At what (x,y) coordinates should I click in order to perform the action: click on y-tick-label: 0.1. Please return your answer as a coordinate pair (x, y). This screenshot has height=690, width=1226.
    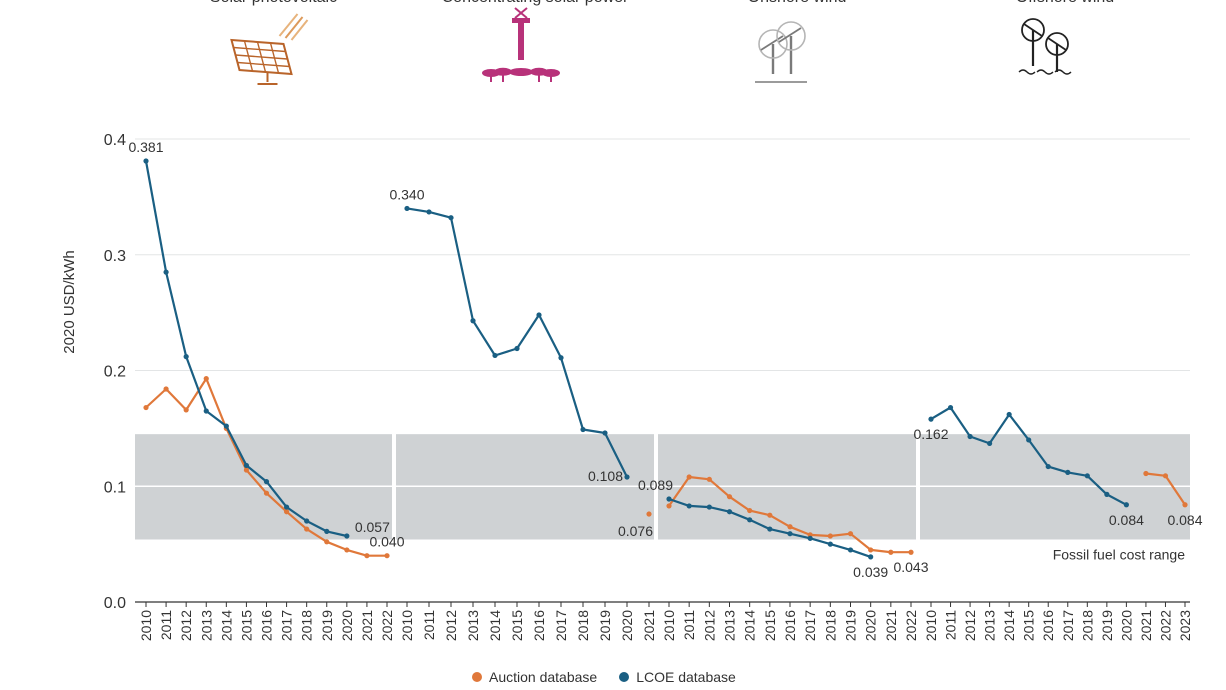
    Looking at the image, I should click on (115, 487).